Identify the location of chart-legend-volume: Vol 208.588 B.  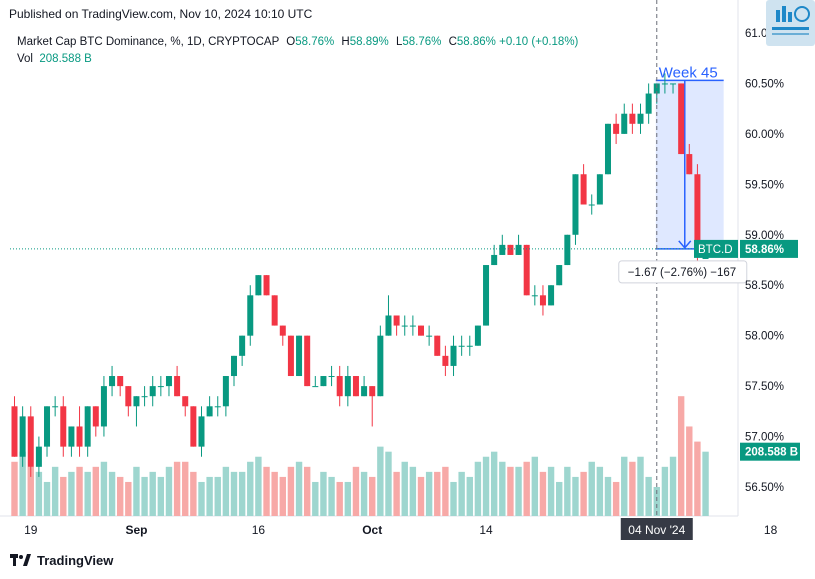
(54, 59).